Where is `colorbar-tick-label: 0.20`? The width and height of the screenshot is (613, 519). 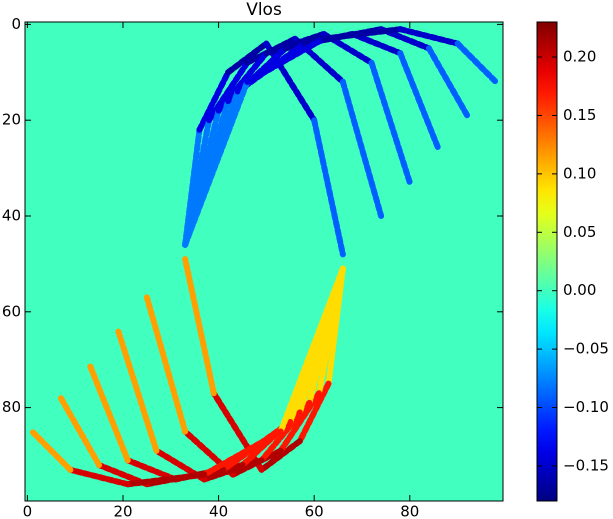 colorbar-tick-label: 0.20 is located at coordinates (579, 57).